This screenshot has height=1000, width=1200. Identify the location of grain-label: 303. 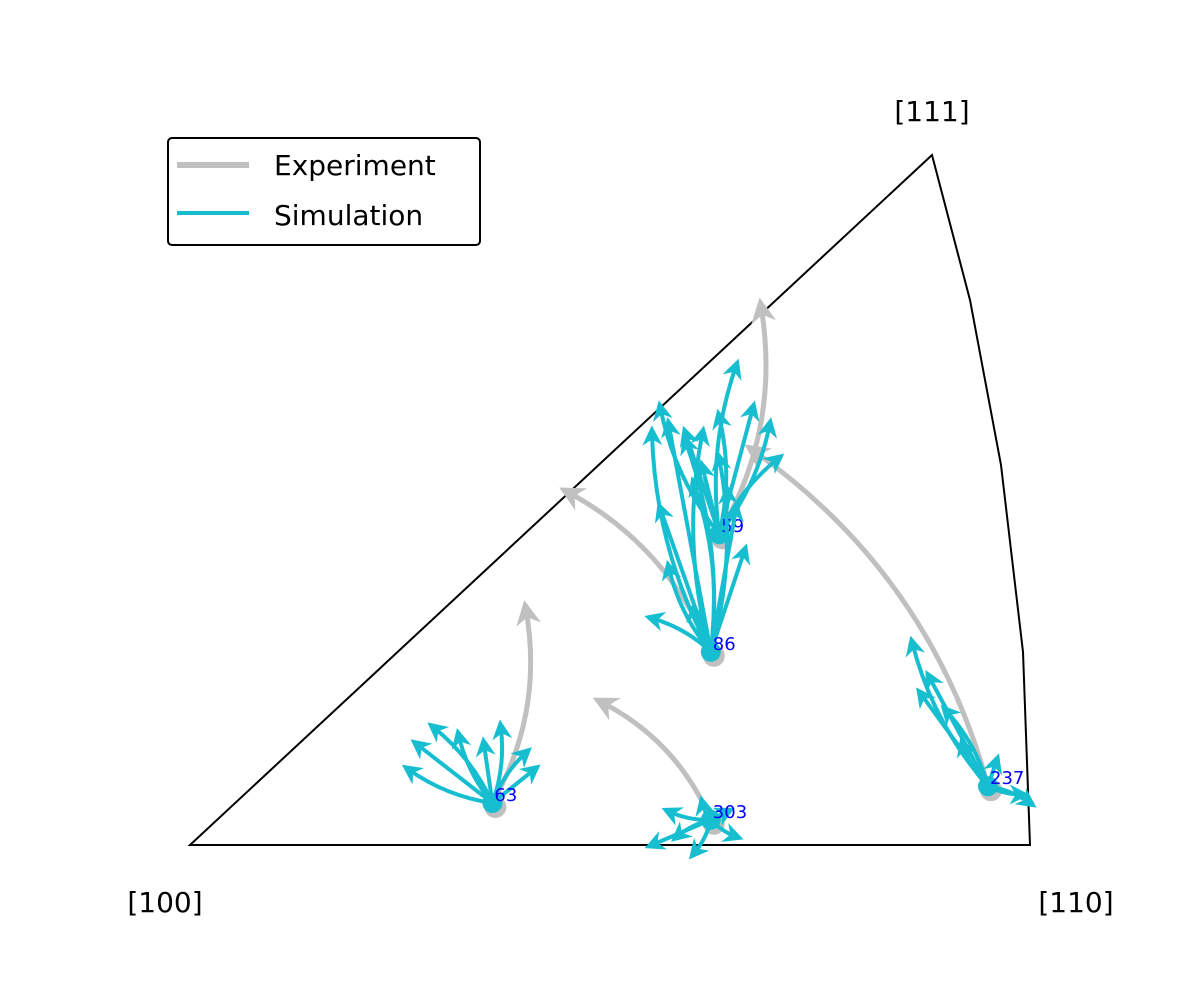
(730, 812).